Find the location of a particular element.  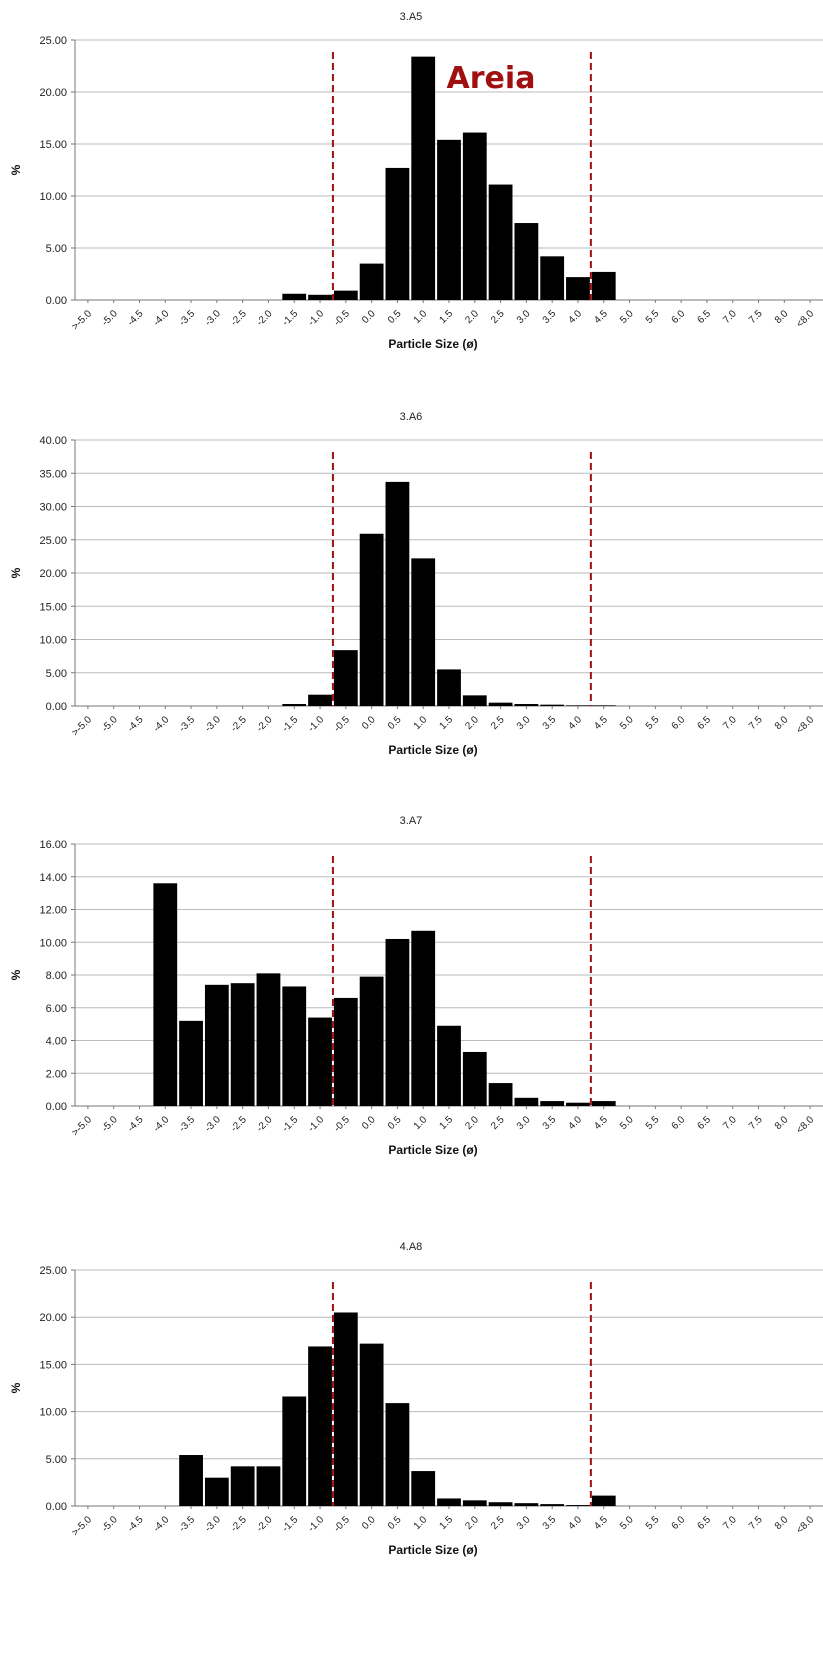

bar--2.5 is located at coordinates (242, 1486).